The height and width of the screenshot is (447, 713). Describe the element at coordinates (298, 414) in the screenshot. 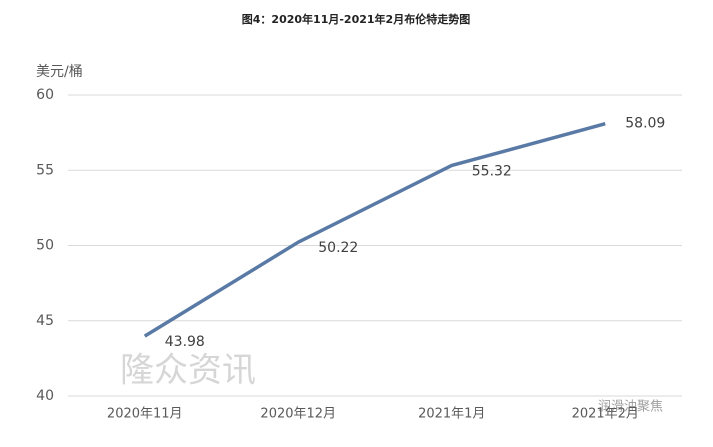

I see `x-tick-label: 2020年12月` at that location.